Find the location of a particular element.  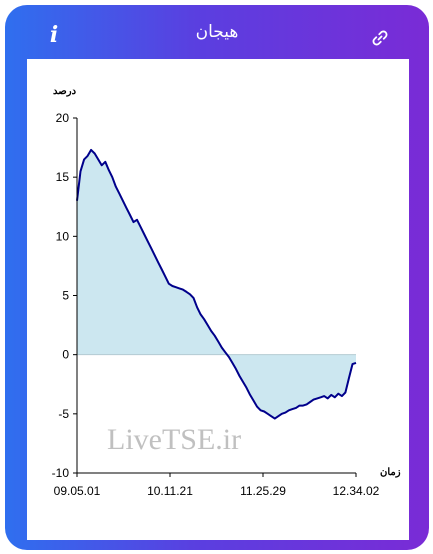

x-tick-label: 10.11.21 is located at coordinates (170, 491).